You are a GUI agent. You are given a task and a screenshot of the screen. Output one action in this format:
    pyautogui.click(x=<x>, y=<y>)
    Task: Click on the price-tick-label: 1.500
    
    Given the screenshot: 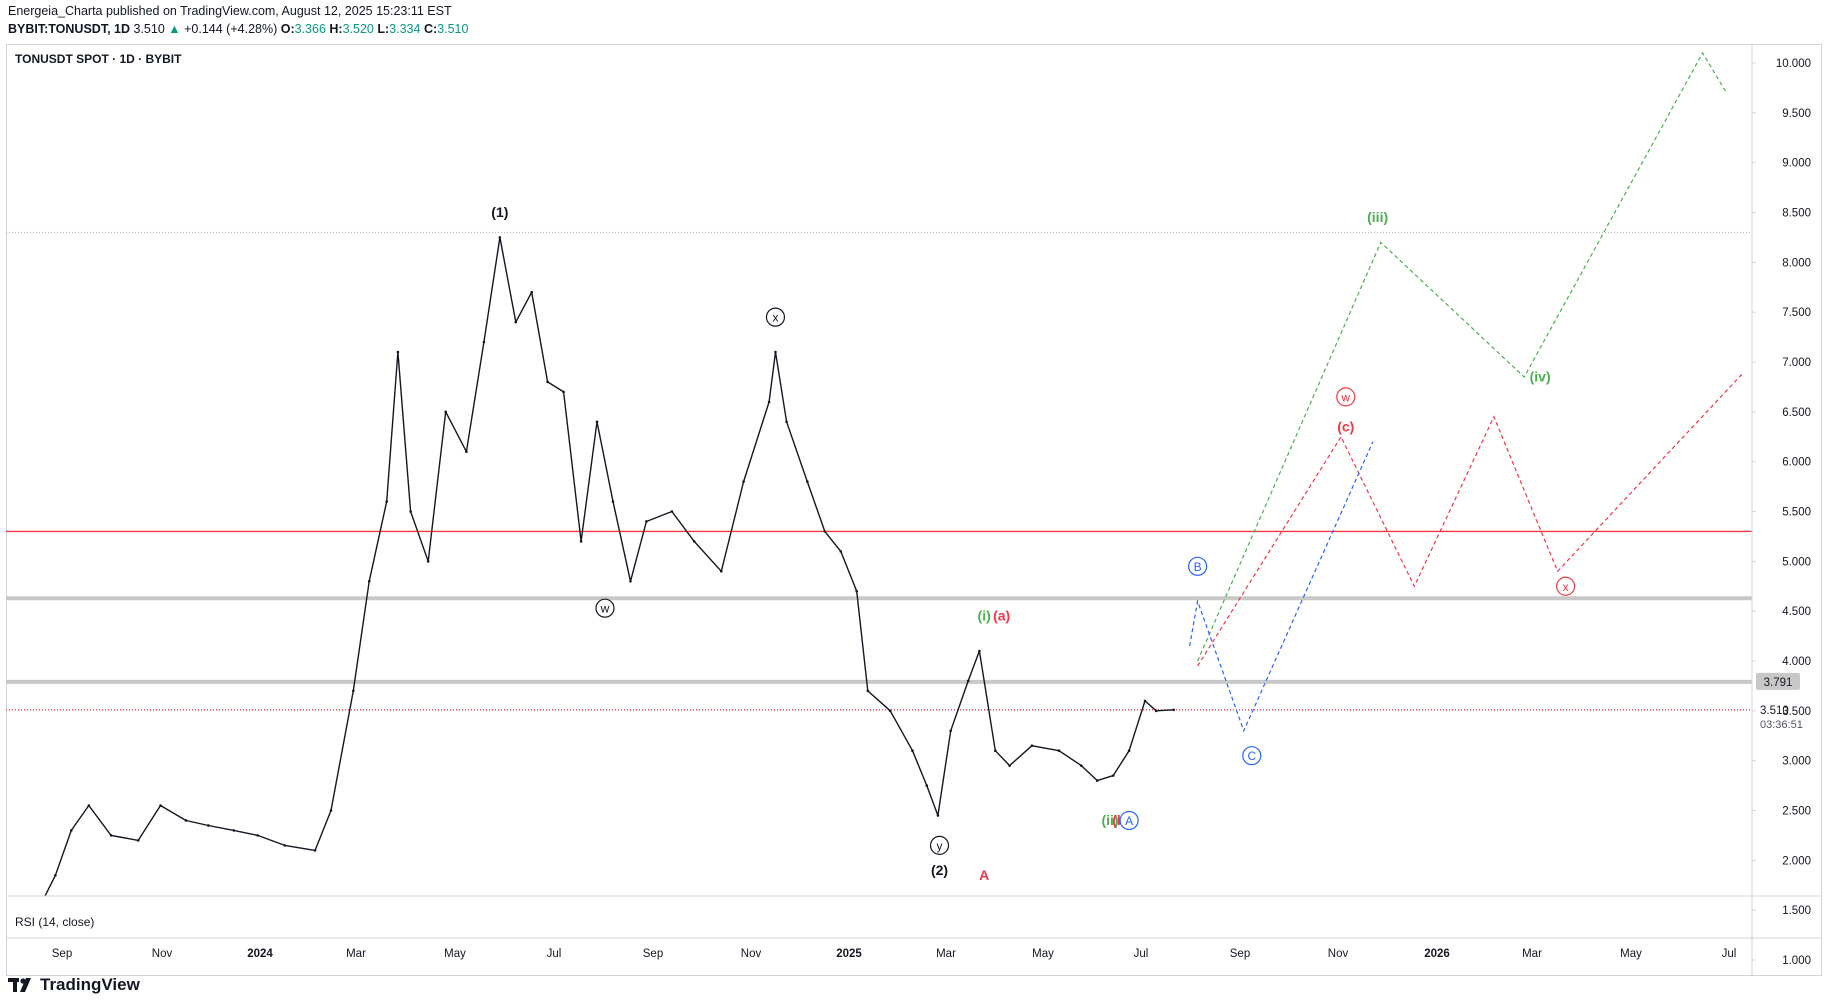 What is the action you would take?
    pyautogui.click(x=1796, y=911)
    